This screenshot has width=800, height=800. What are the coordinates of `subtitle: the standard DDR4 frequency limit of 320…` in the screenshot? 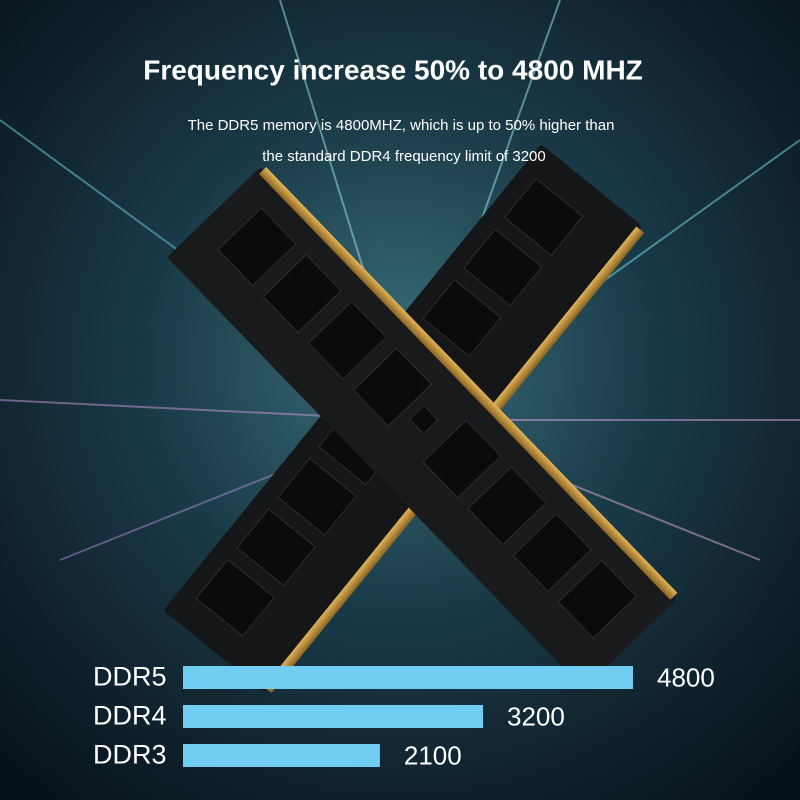 It's located at (403, 156).